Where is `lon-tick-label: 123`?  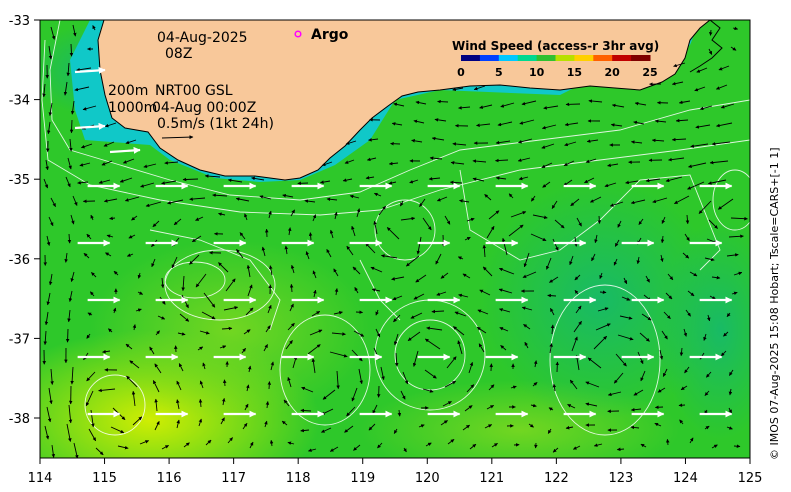
lon-tick-label: 123 is located at coordinates (620, 478).